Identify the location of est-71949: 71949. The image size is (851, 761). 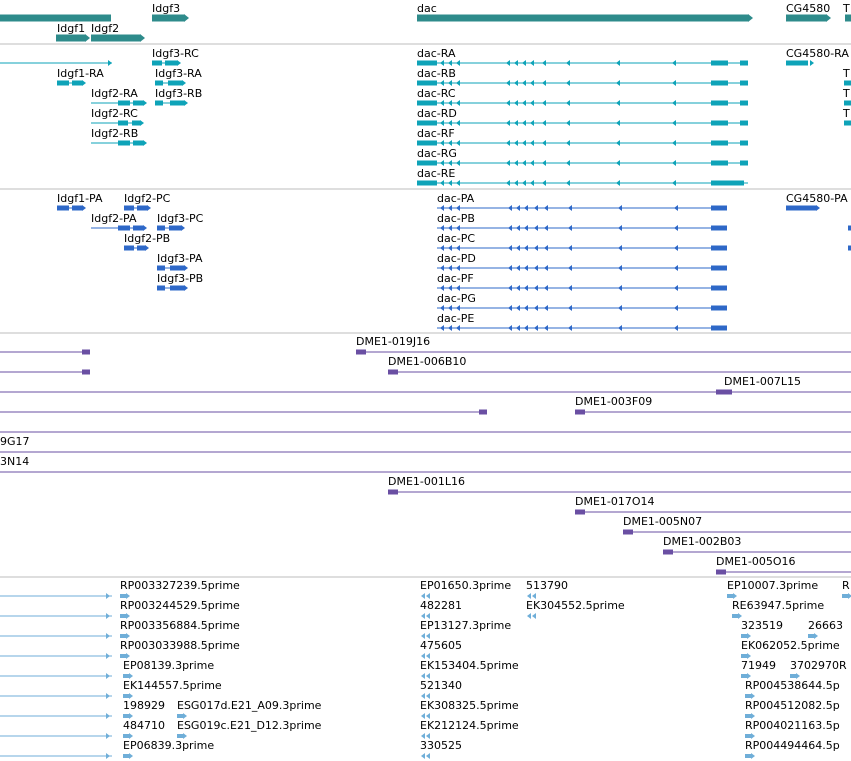
(758, 669).